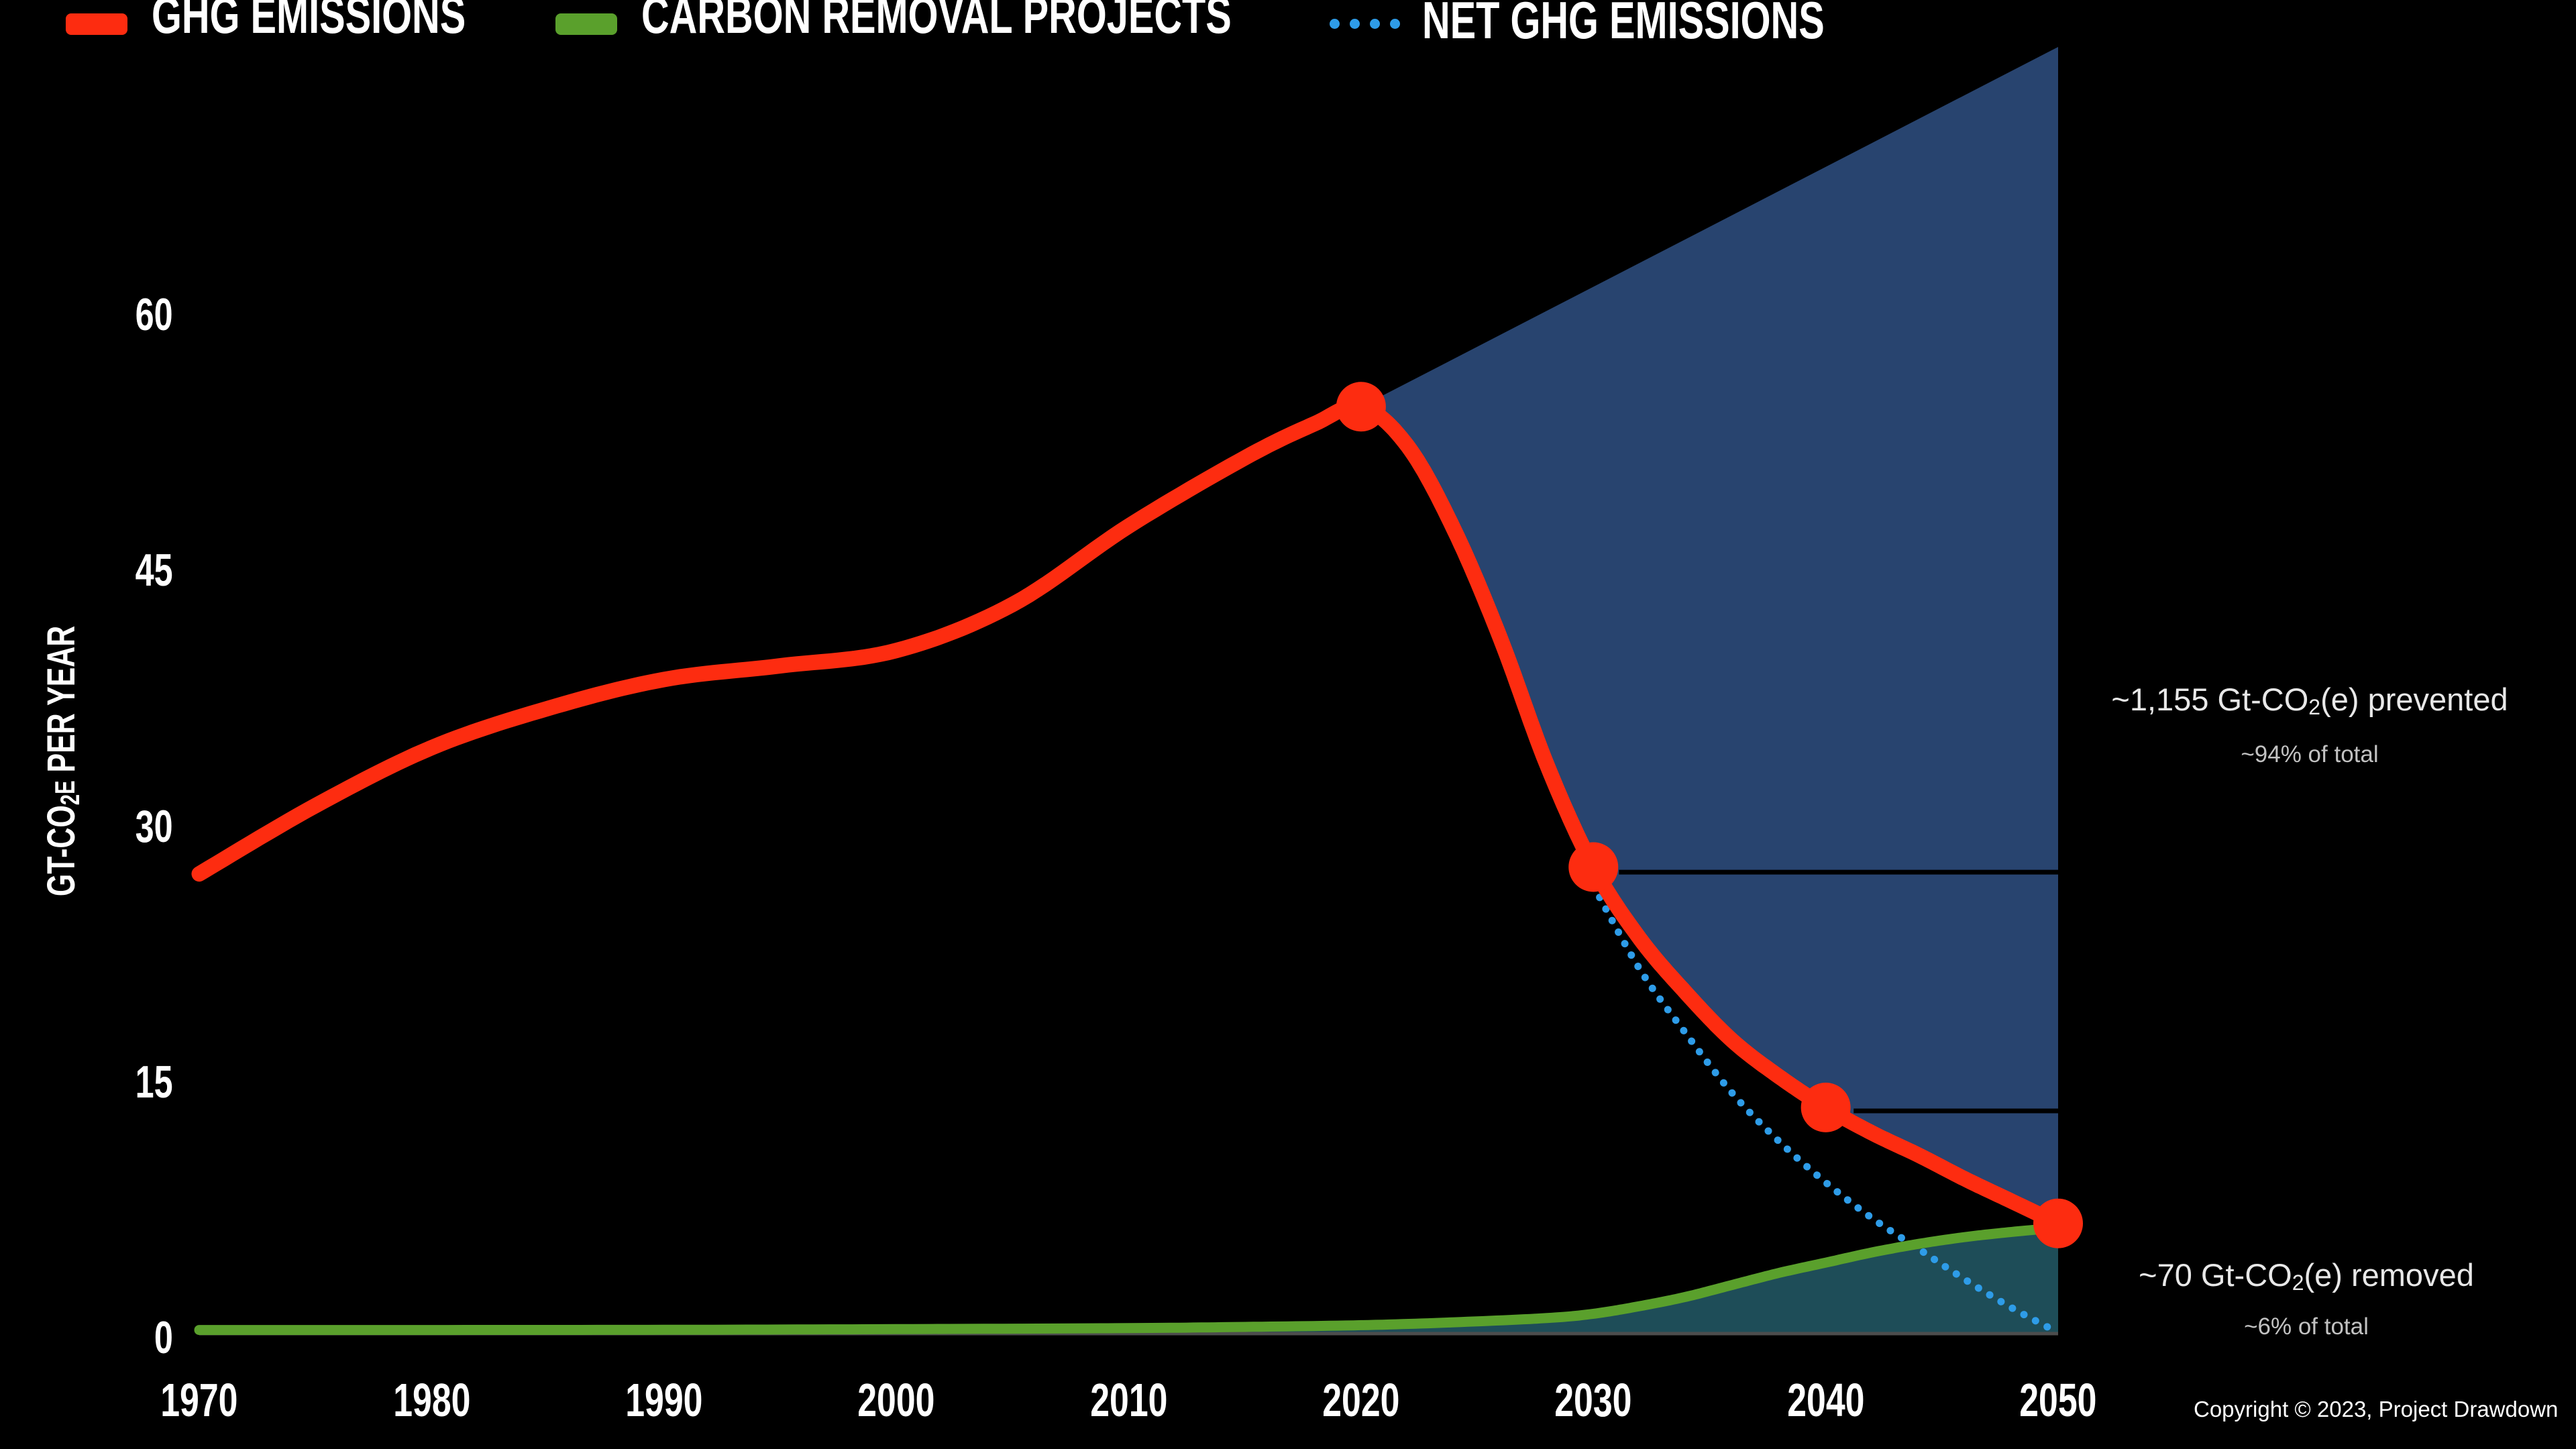 The image size is (2576, 1449). I want to click on legend-item-ghg-emissions: GHG EMISSIONS, so click(266, 22).